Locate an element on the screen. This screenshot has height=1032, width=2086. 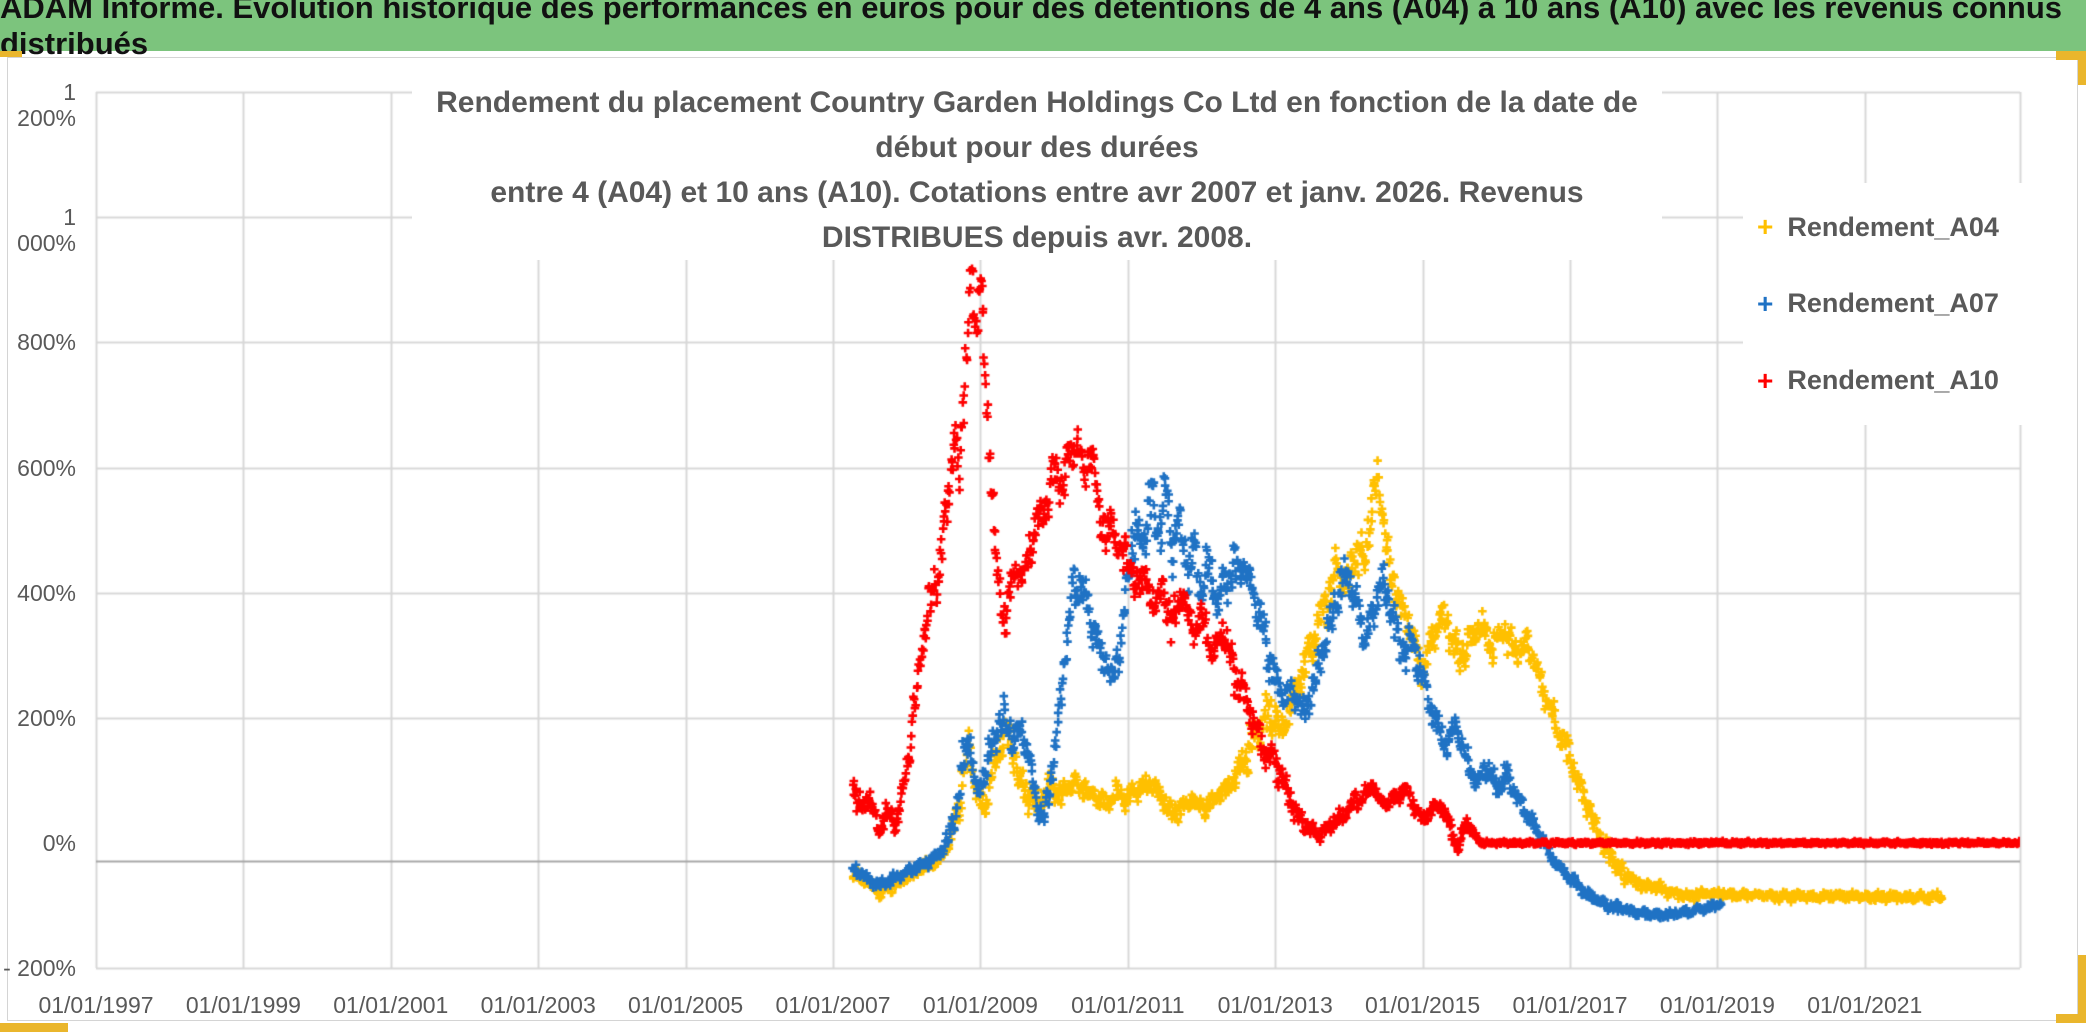
legend-item-a10: + Rendement_A10 is located at coordinates (1908, 380).